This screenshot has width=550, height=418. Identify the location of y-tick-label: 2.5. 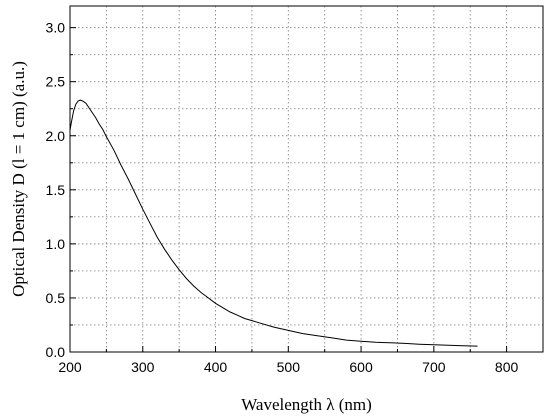
(56, 82).